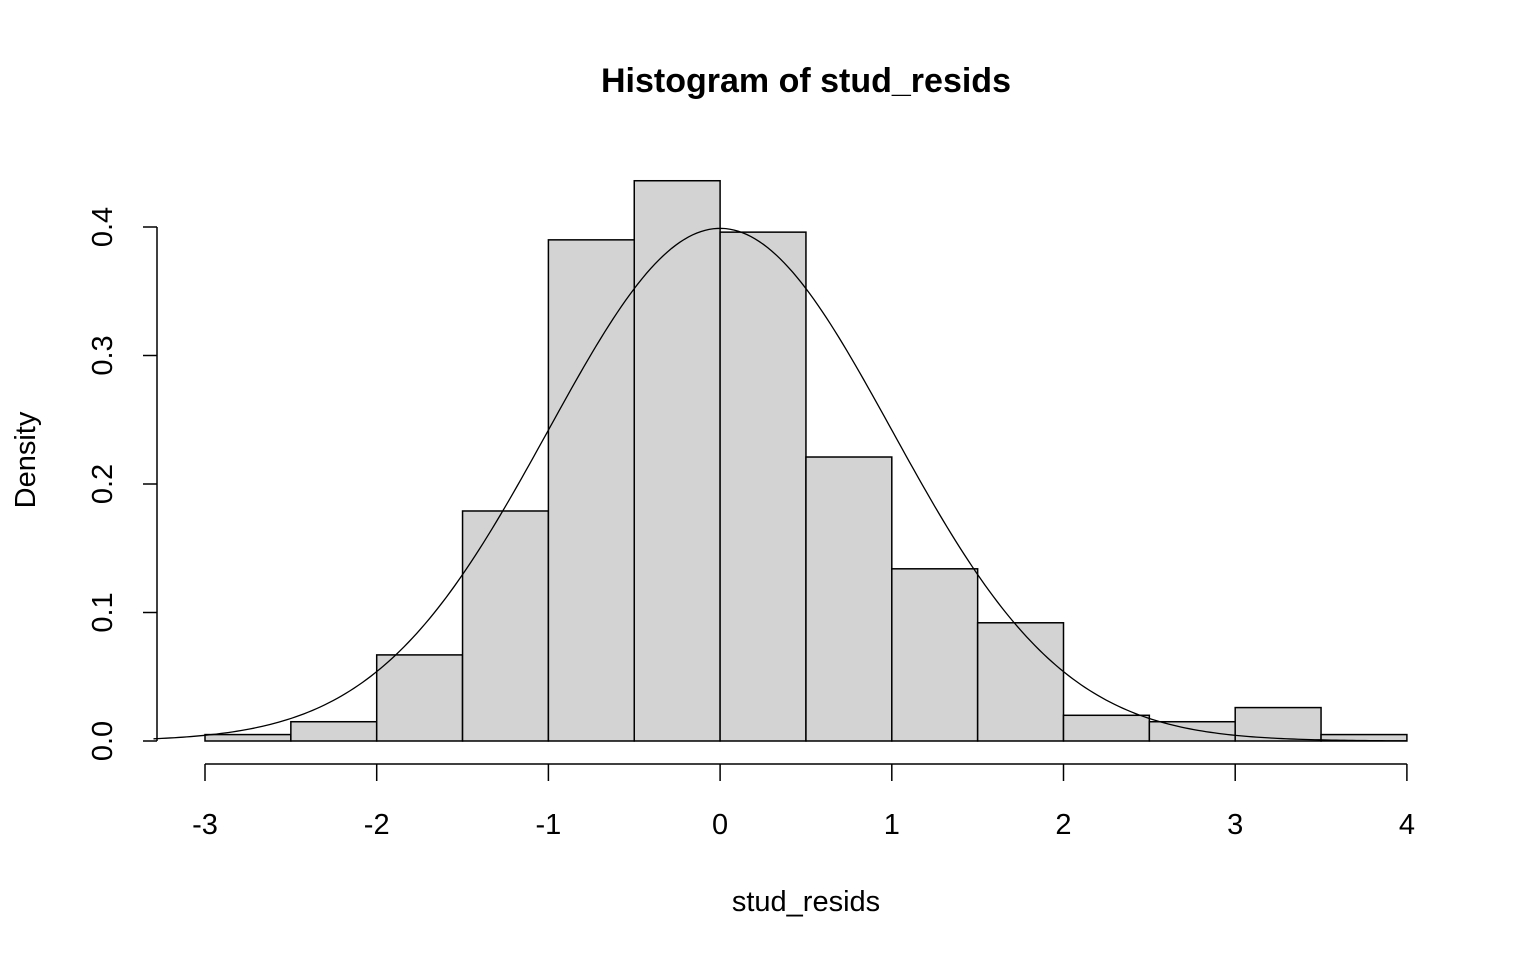 This screenshot has height=960, width=1536. What do you see at coordinates (377, 825) in the screenshot?
I see `x-tick-label: -2` at bounding box center [377, 825].